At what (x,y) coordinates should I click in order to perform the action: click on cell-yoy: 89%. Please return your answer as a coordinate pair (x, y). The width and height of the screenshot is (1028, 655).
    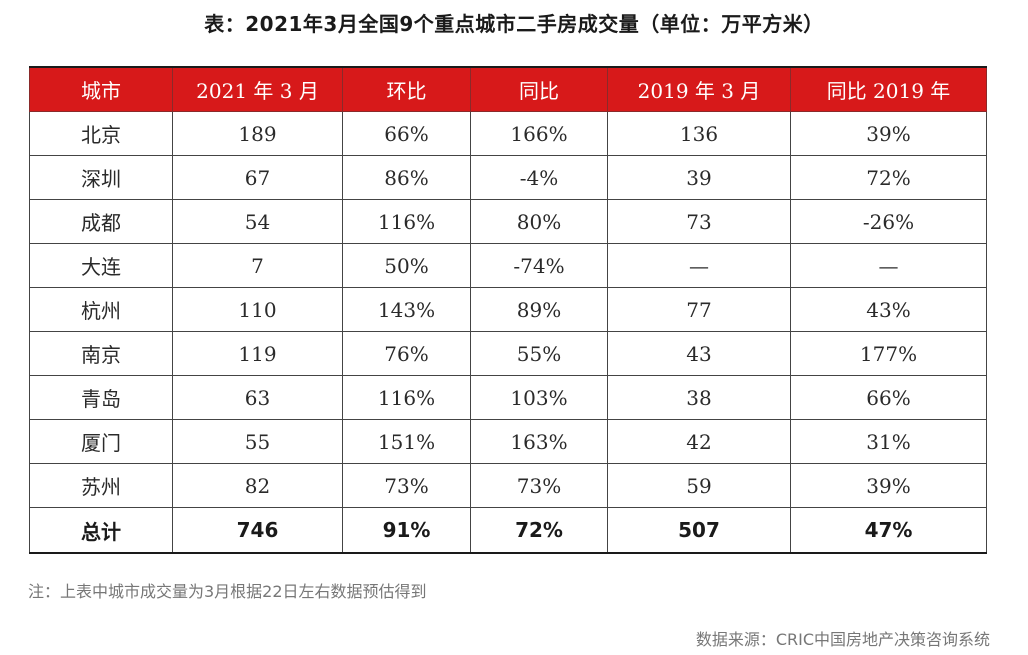
    Looking at the image, I should click on (539, 309).